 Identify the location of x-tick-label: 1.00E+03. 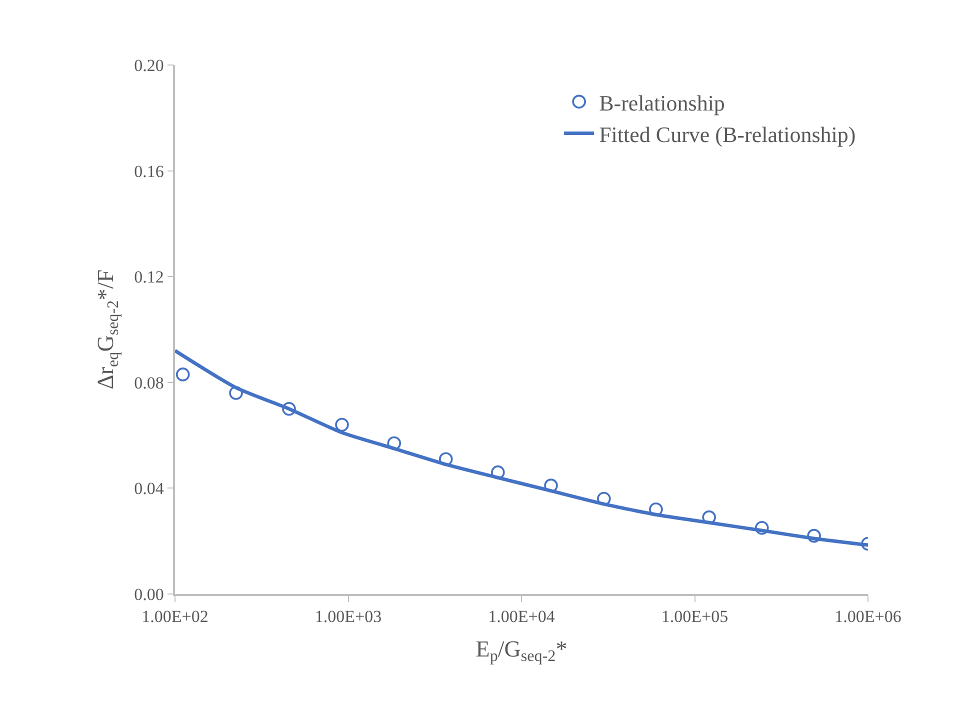
(348, 616).